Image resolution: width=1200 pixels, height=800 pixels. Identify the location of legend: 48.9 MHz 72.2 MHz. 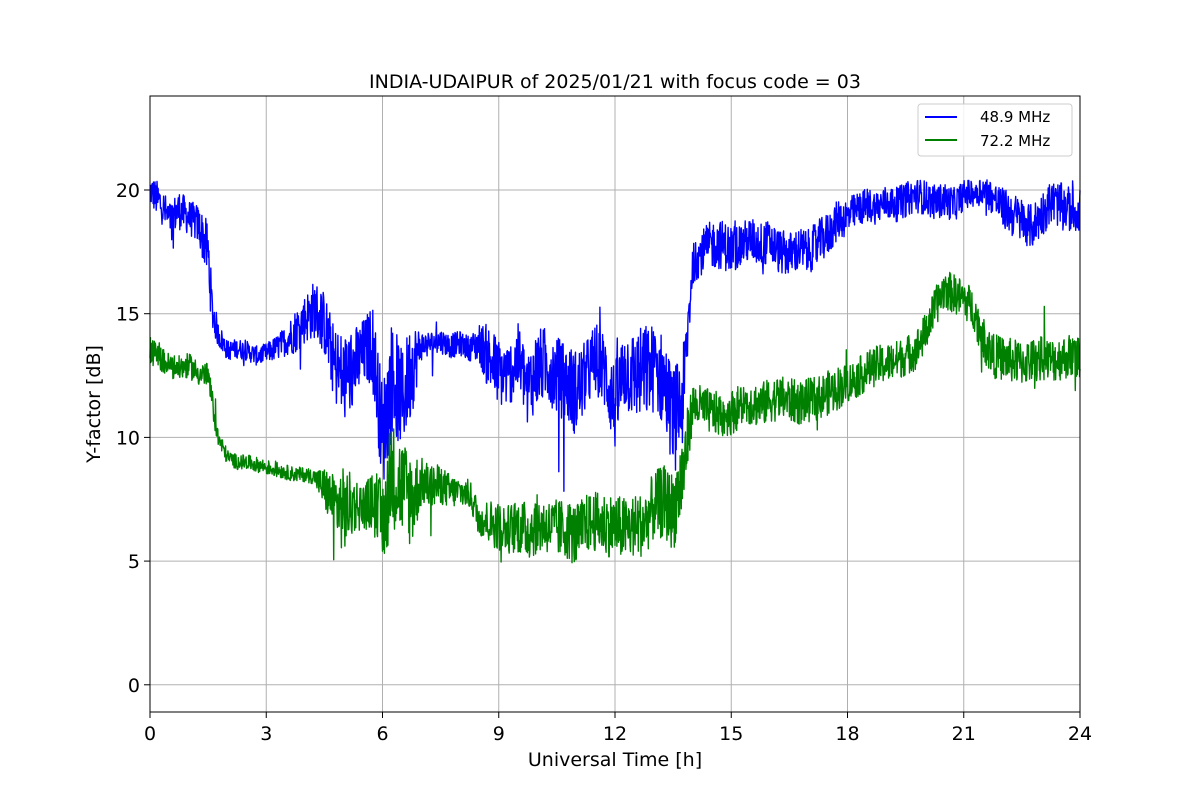
(995, 130).